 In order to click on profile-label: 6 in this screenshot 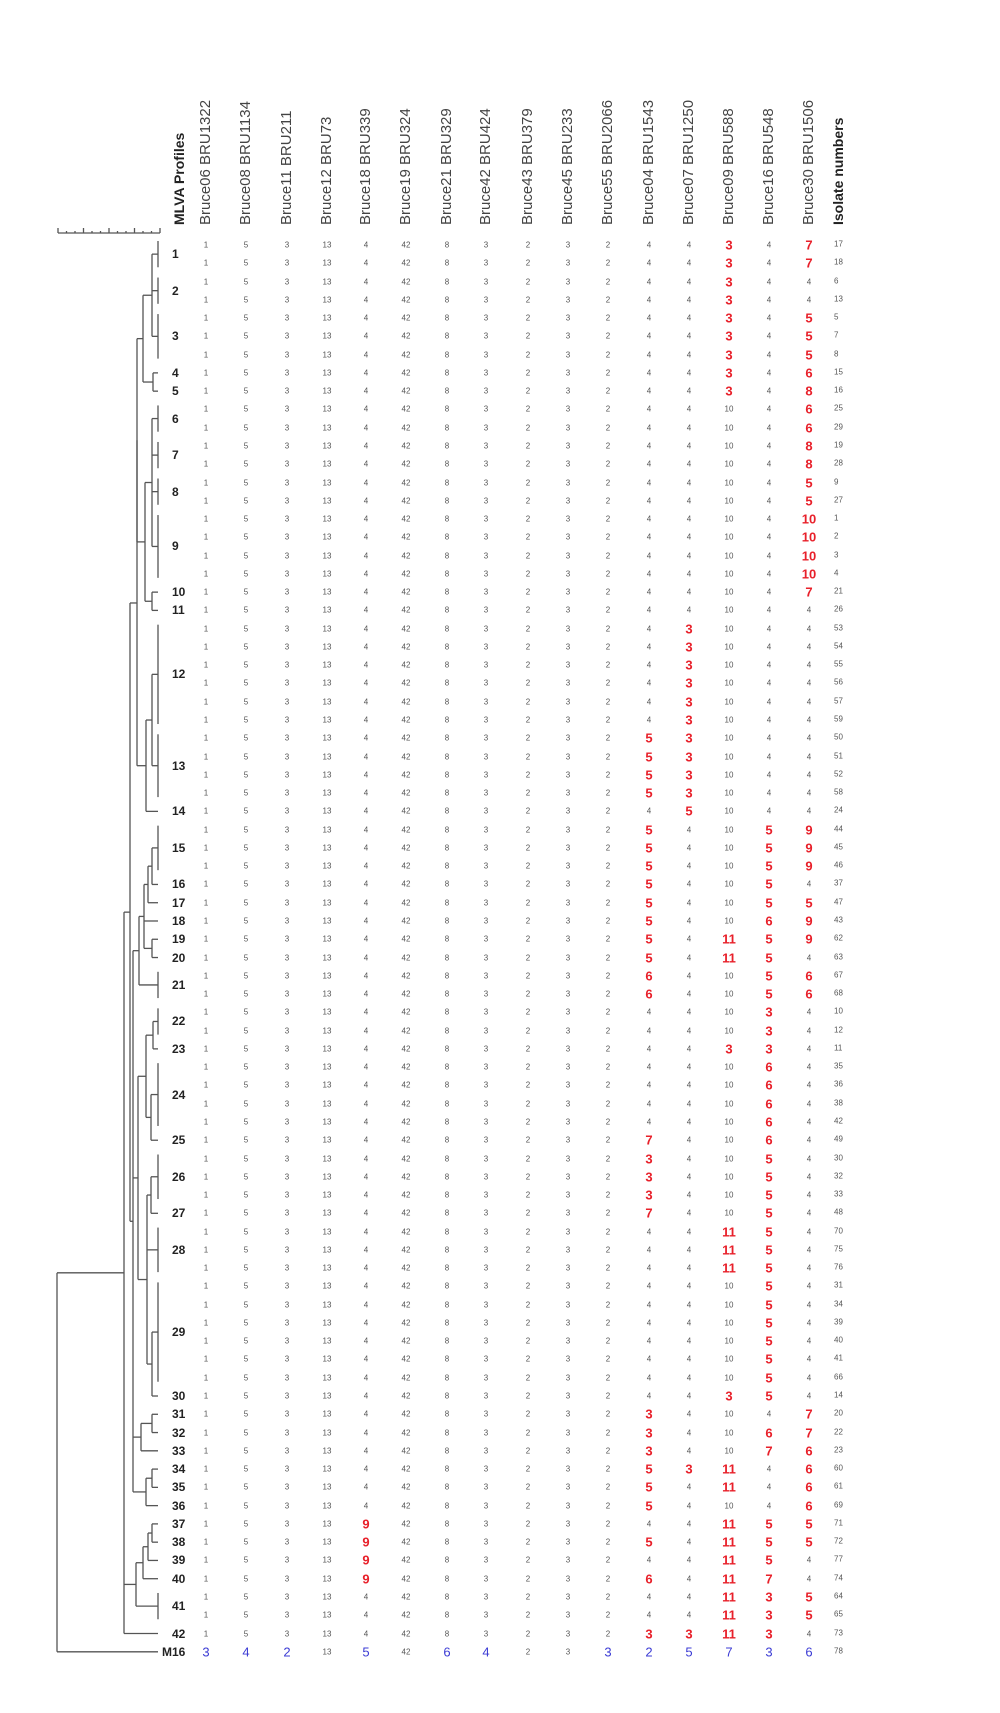, I will do `click(175, 418)`.